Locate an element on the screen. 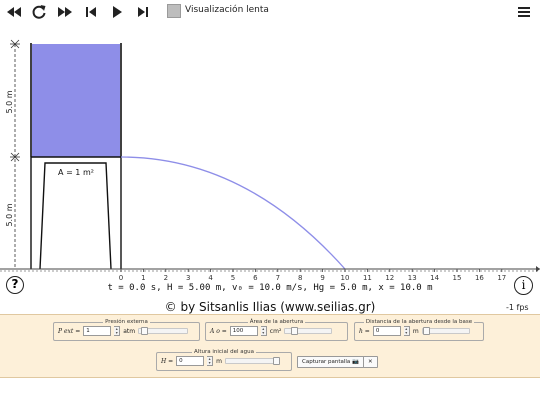 Image resolution: width=540 pixels, height=405 pixels. slow-motion-checkbox is located at coordinates (174, 11).